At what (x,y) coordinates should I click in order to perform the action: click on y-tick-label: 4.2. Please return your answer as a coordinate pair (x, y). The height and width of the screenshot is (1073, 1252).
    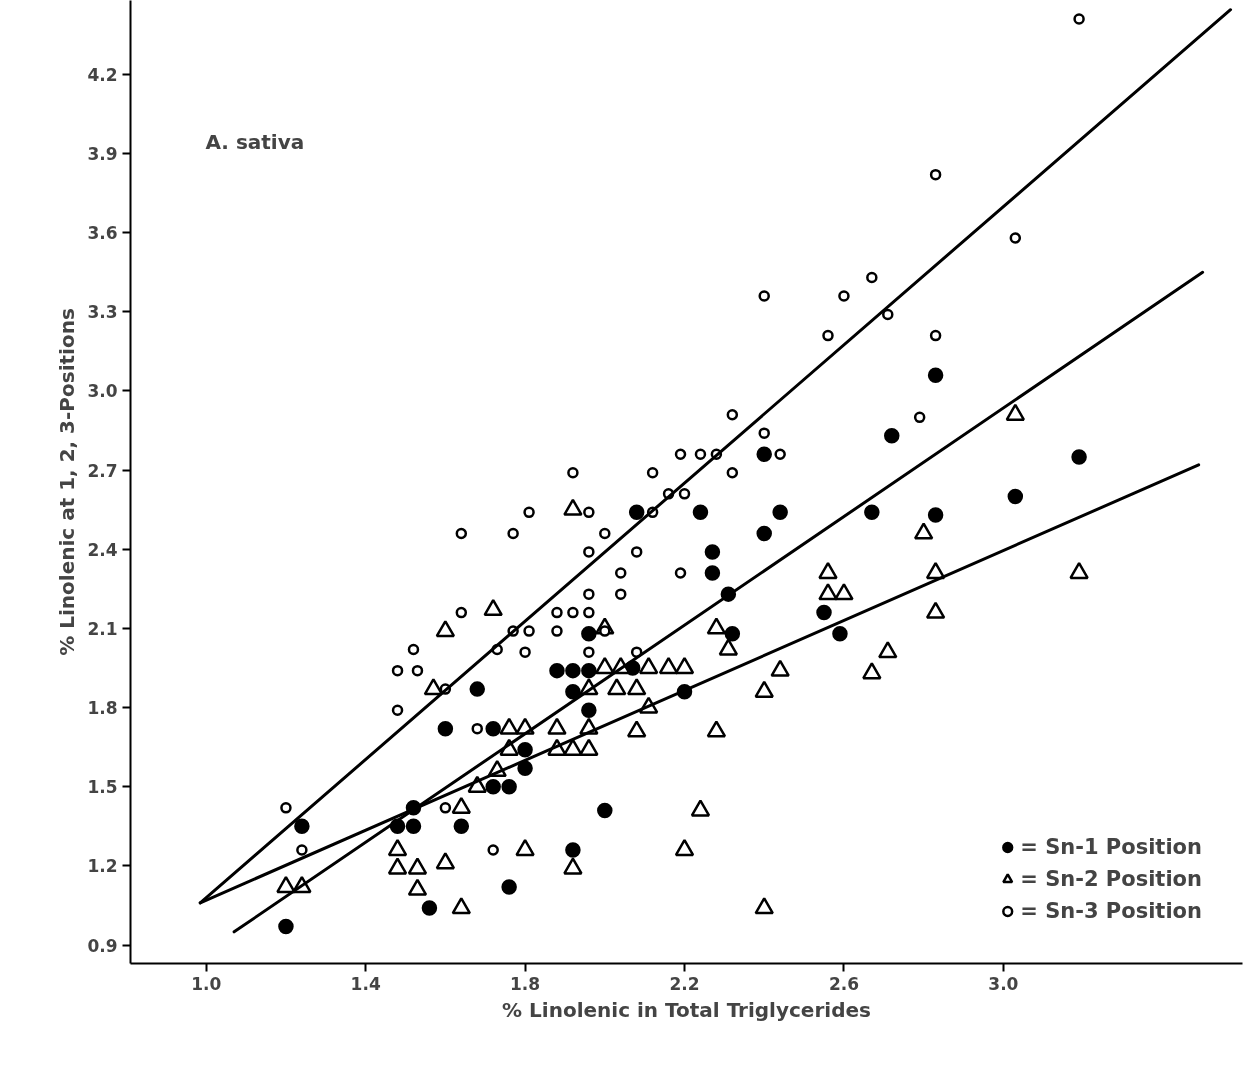
    Looking at the image, I should click on (102, 74).